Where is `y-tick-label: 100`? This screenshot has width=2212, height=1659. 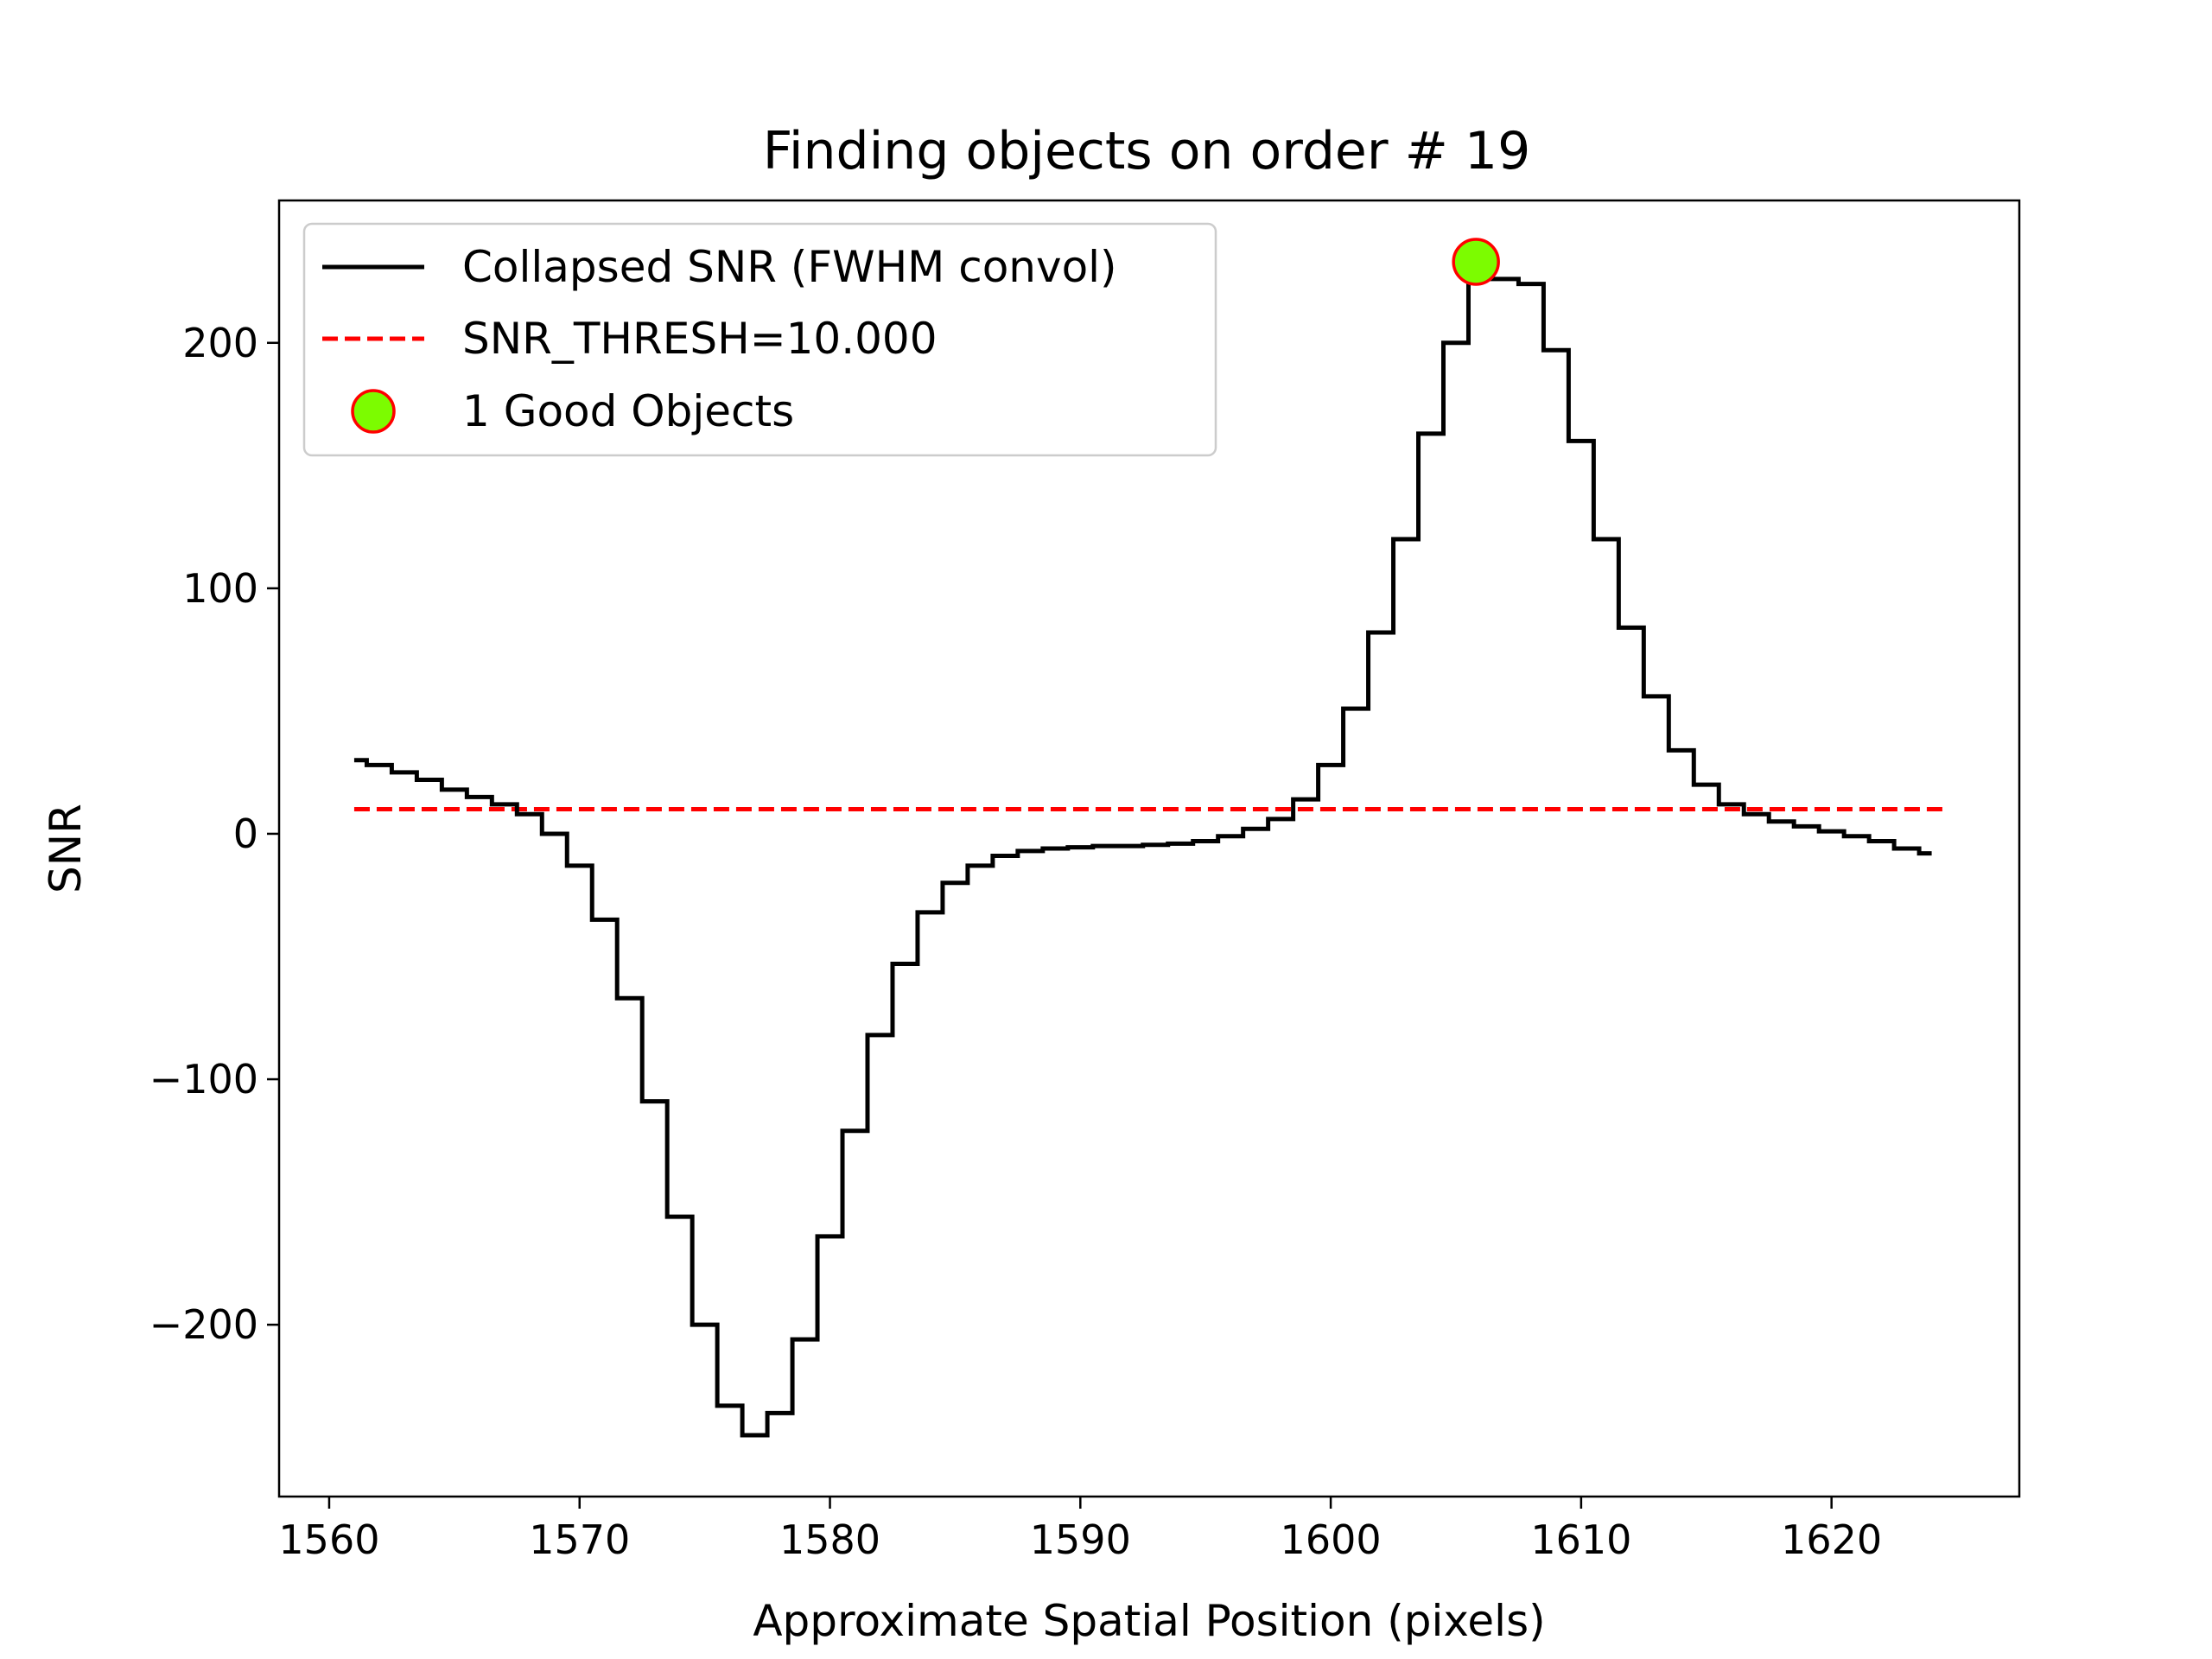 y-tick-label: 100 is located at coordinates (220, 588).